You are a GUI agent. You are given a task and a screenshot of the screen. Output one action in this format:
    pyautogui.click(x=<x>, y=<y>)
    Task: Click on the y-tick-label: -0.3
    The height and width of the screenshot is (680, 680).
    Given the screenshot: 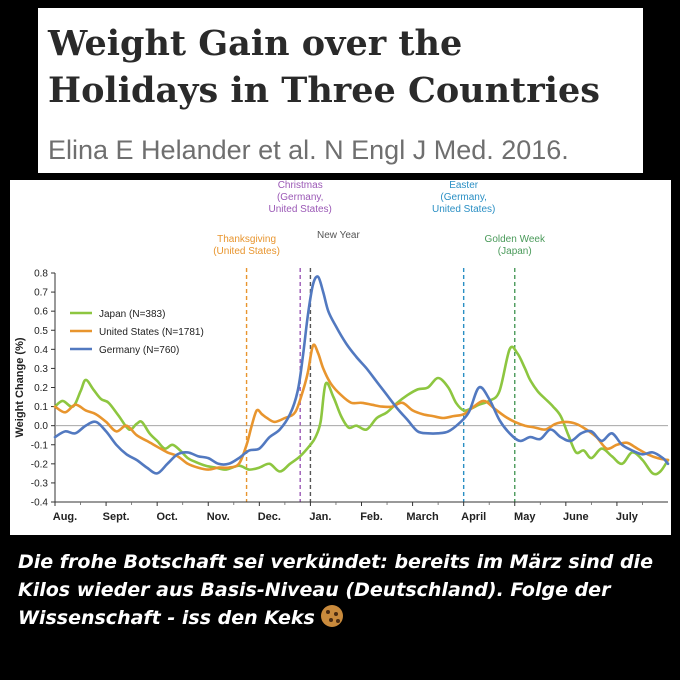 What is the action you would take?
    pyautogui.click(x=40, y=483)
    